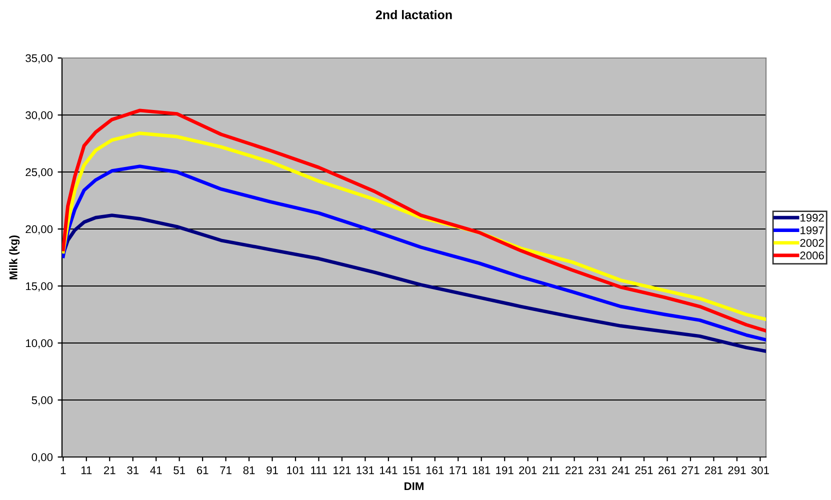  What do you see at coordinates (156, 470) in the screenshot?
I see `x-tick-label: 41` at bounding box center [156, 470].